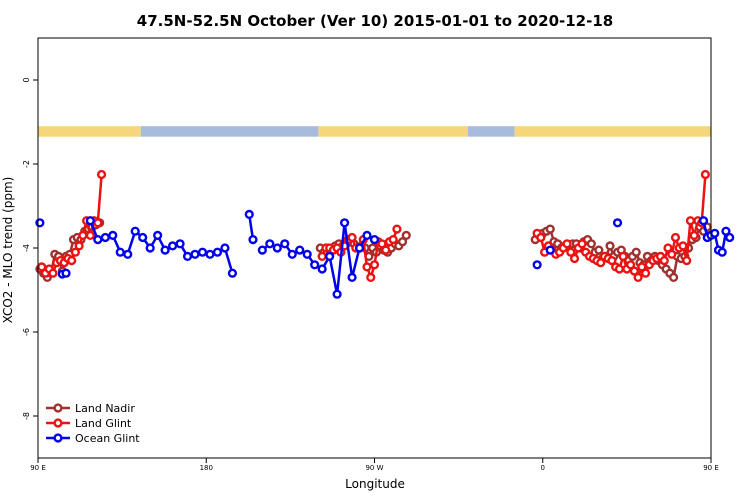 This screenshot has height=504, width=750. What do you see at coordinates (58, 408) in the screenshot?
I see `legend-land-nadir-marker` at bounding box center [58, 408].